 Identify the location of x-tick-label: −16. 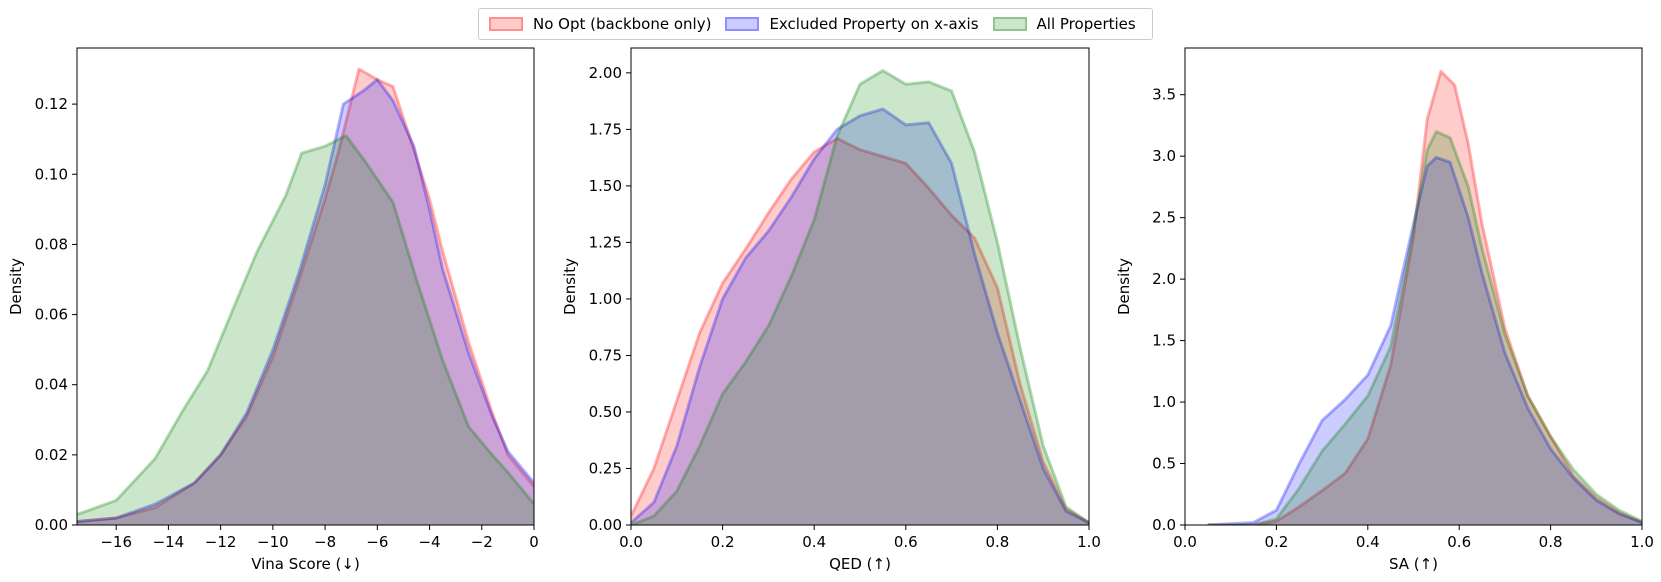
(116, 542).